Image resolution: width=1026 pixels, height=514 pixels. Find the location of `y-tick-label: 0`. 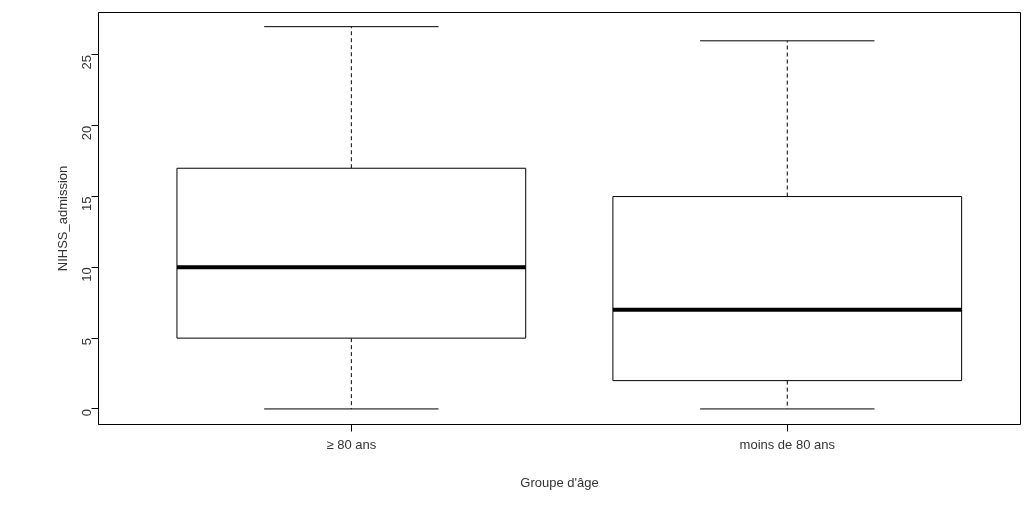

y-tick-label: 0 is located at coordinates (86, 412).